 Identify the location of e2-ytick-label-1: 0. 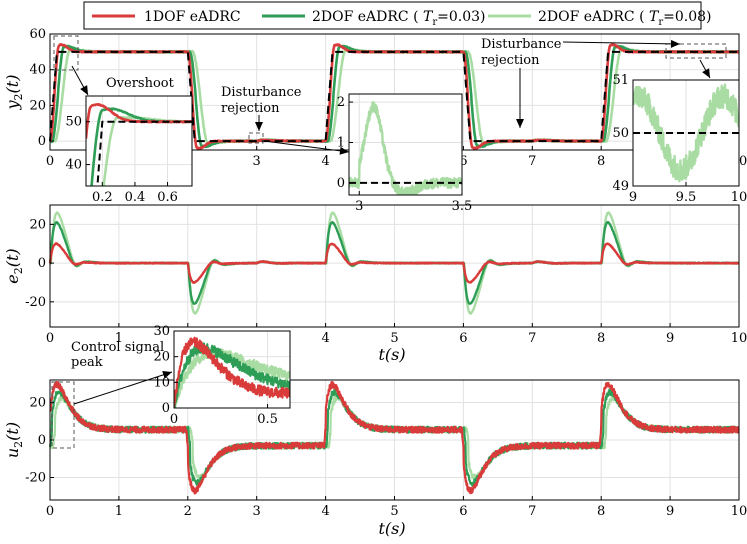
(42, 263).